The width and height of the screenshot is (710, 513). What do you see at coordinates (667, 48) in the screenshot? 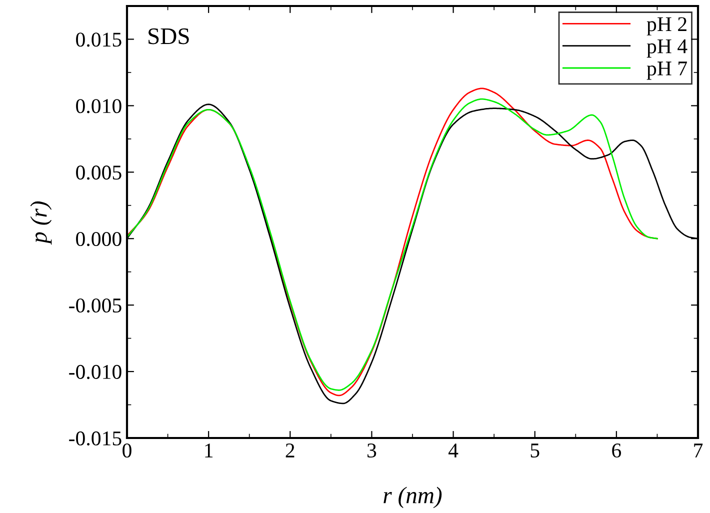
I see `legend-label: pH 4` at bounding box center [667, 48].